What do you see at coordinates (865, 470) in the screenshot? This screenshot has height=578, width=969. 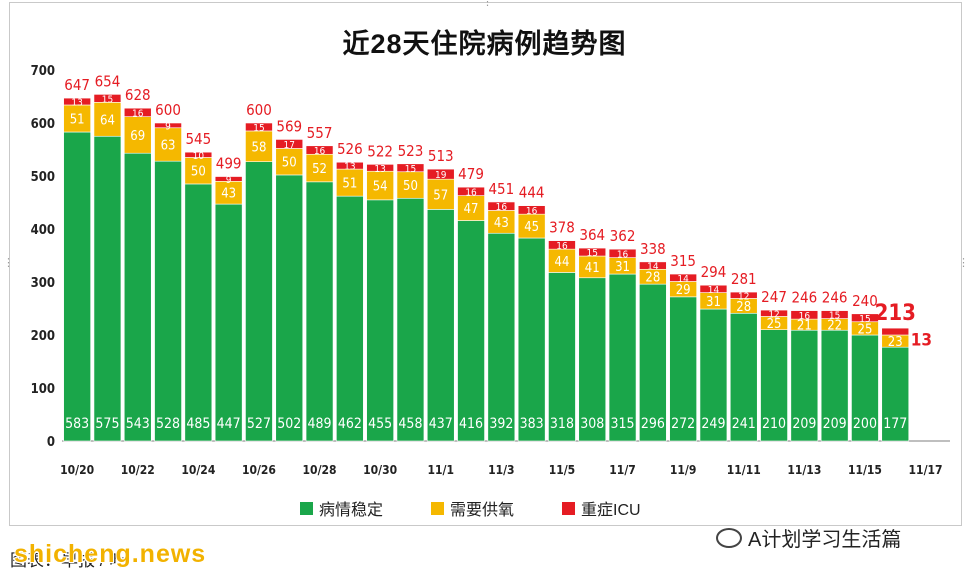 I see `x-tick-label: 11/15` at bounding box center [865, 470].